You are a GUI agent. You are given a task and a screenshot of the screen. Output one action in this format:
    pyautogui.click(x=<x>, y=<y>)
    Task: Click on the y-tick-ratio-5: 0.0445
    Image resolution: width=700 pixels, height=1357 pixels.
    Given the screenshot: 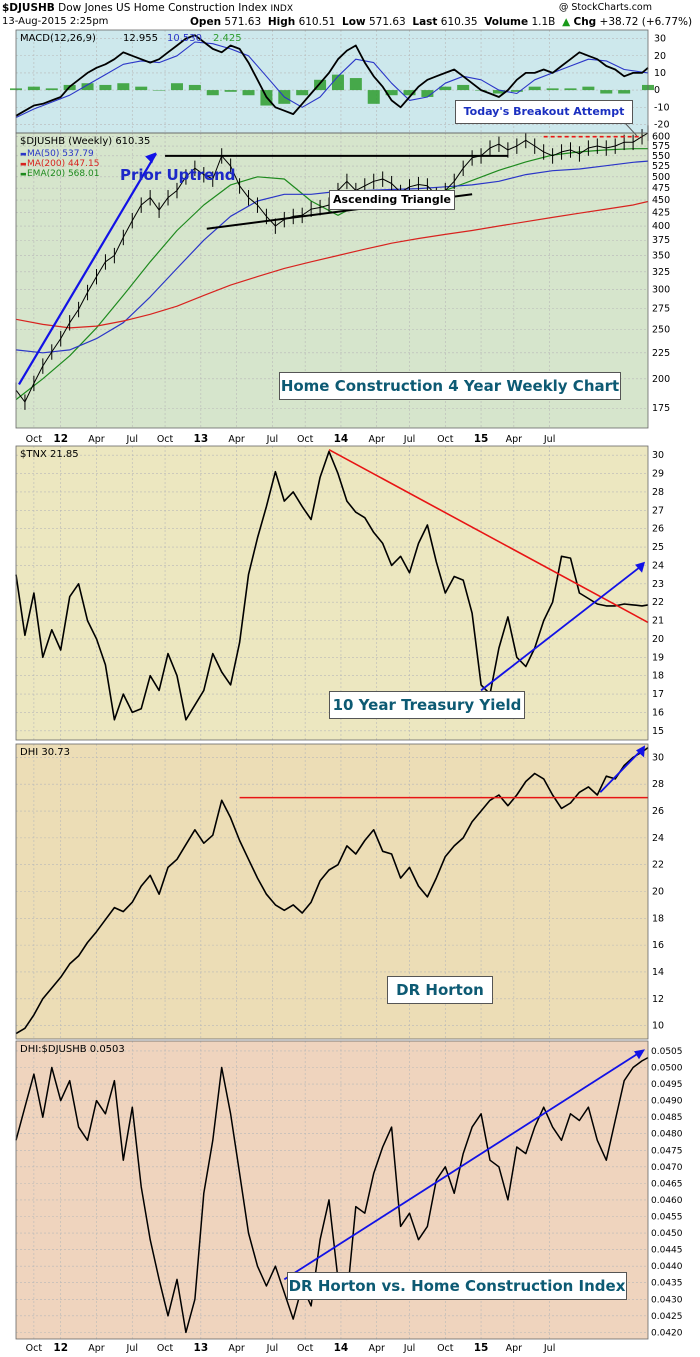 What is the action you would take?
    pyautogui.click(x=667, y=1251)
    